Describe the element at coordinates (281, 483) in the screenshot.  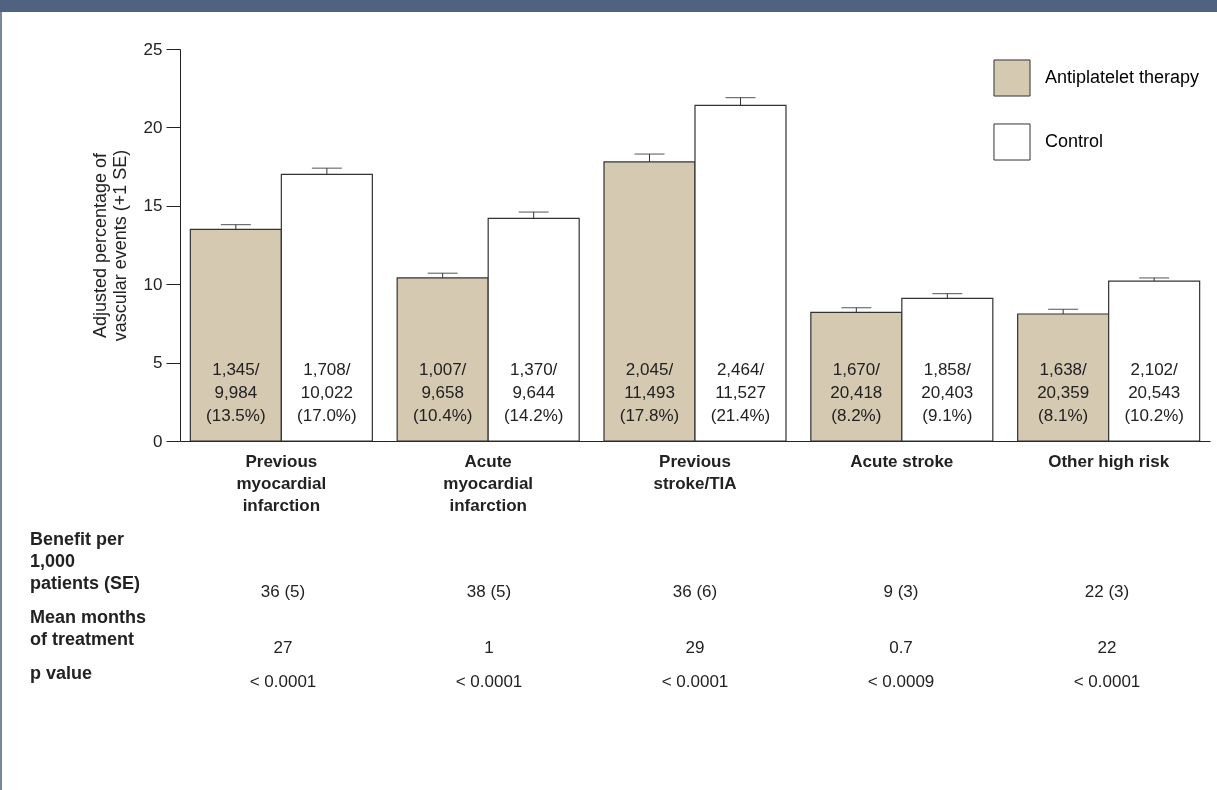
I see `x-tick-label: Previous myocardial infarction` at that location.